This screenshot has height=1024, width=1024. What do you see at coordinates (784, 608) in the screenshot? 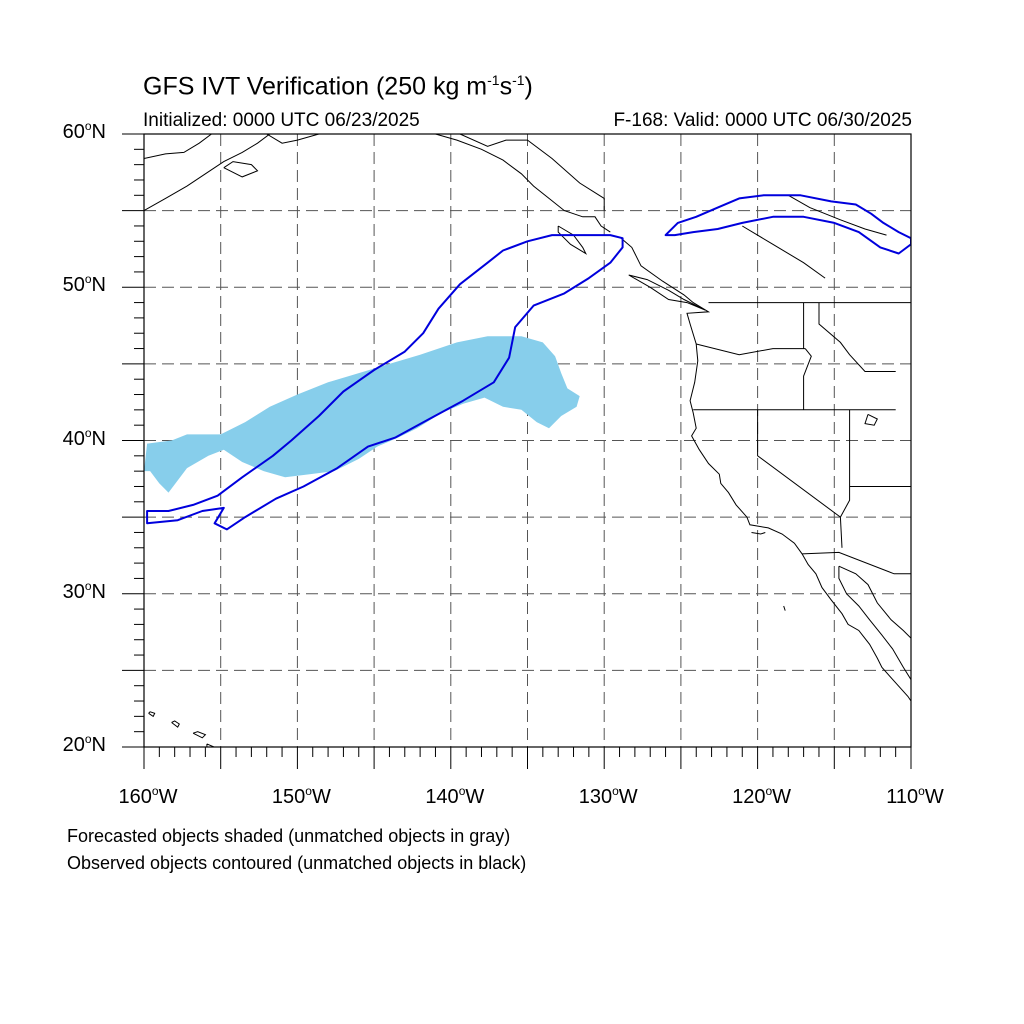
I see `guadalupe-island` at bounding box center [784, 608].